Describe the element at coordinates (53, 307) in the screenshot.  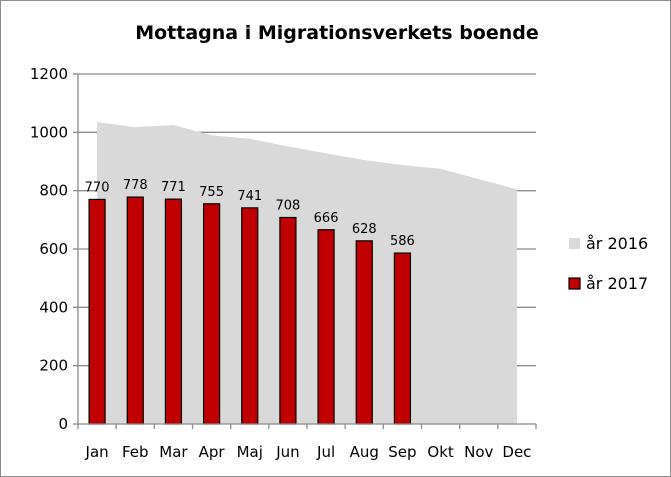
I see `y-tick-label: 400` at that location.